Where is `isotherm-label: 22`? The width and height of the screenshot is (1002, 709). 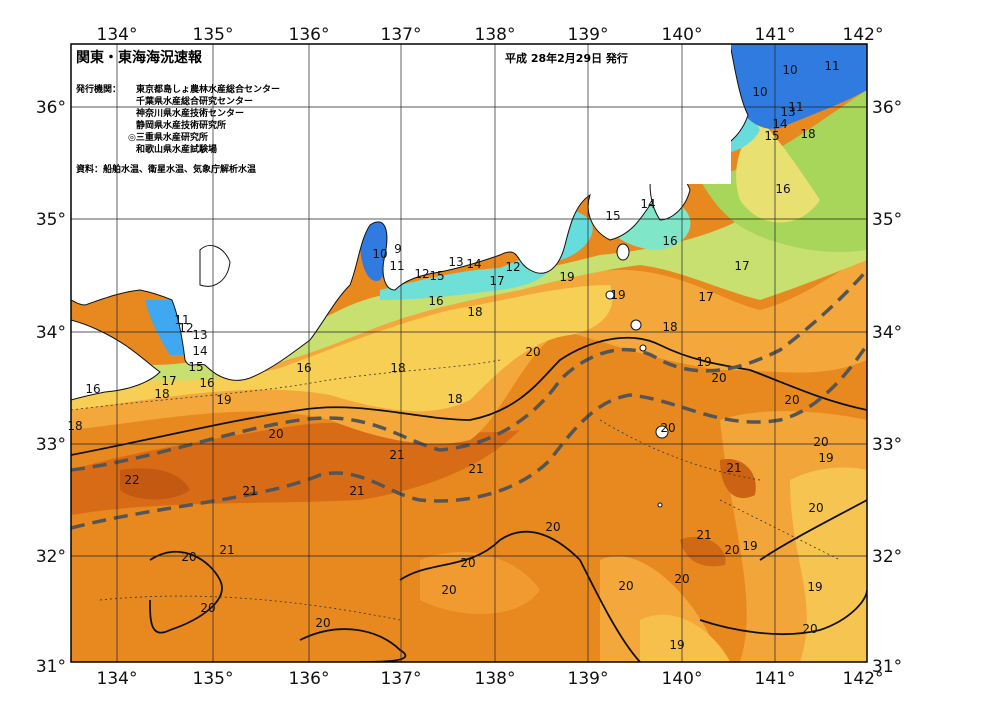
isotherm-label: 22 is located at coordinates (131, 480).